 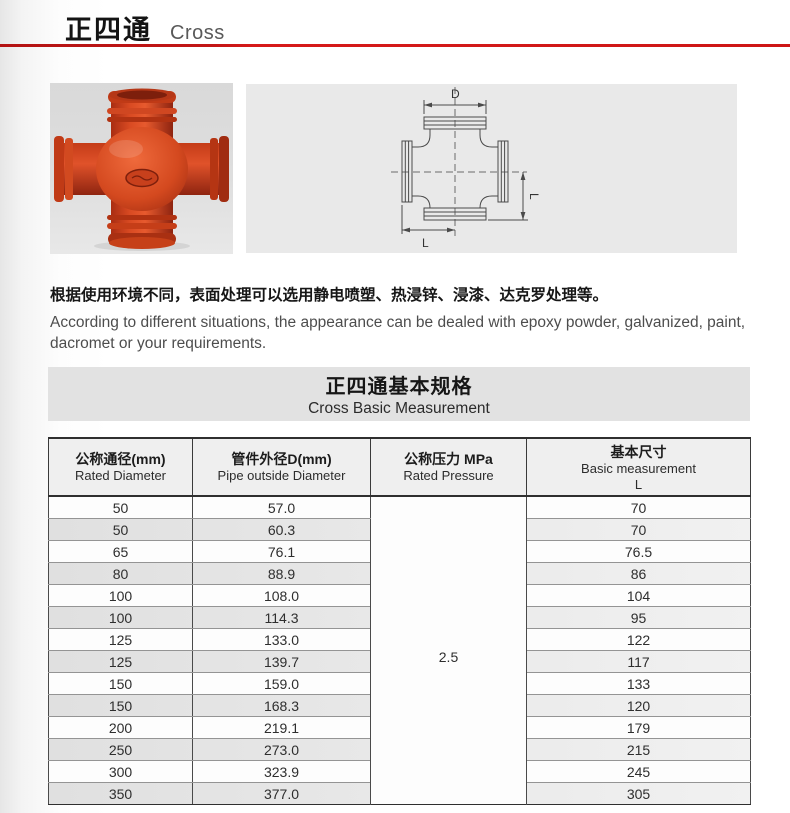 I want to click on table-row: 65 76.1 76.5, so click(x=399, y=551).